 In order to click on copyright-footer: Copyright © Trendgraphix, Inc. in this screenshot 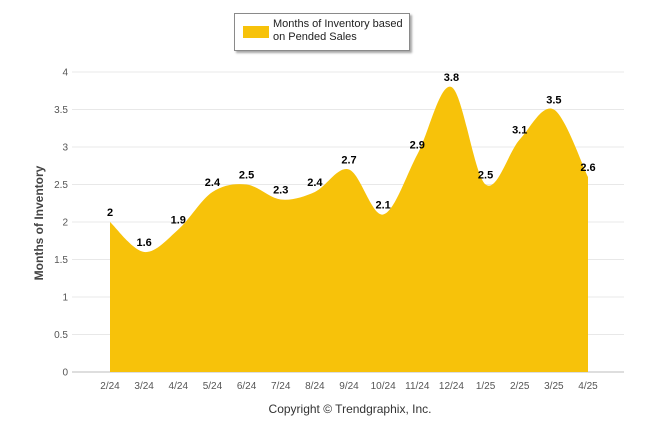, I will do `click(350, 409)`.